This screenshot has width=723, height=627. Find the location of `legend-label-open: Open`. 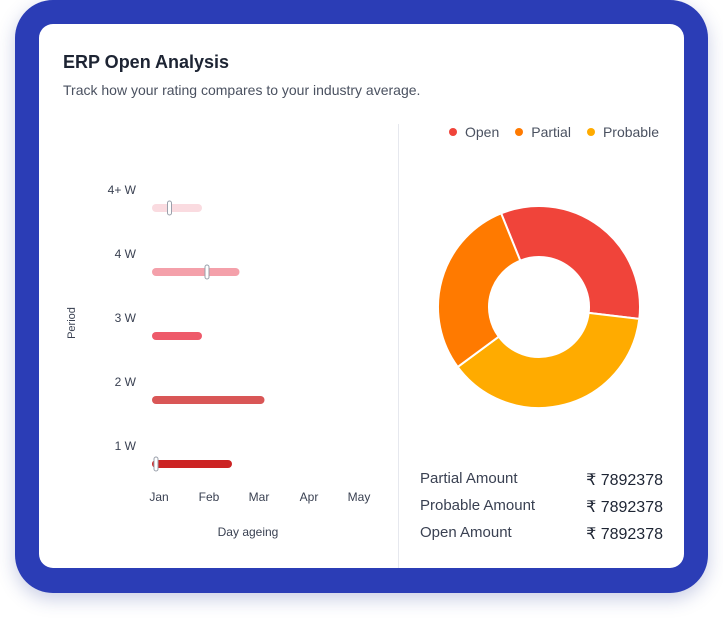

legend-label-open: Open is located at coordinates (482, 132).